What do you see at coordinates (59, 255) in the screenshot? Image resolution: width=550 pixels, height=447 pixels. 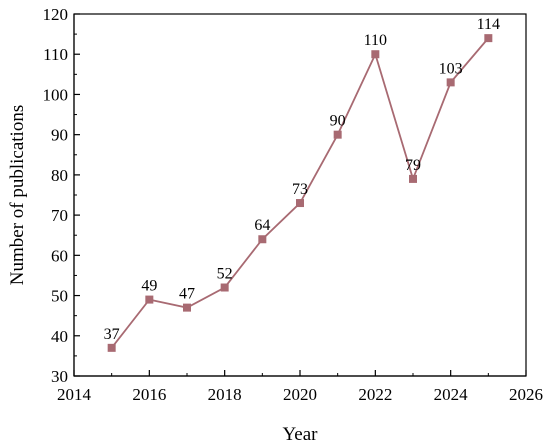 I see `y-tick-label: 60` at bounding box center [59, 255].